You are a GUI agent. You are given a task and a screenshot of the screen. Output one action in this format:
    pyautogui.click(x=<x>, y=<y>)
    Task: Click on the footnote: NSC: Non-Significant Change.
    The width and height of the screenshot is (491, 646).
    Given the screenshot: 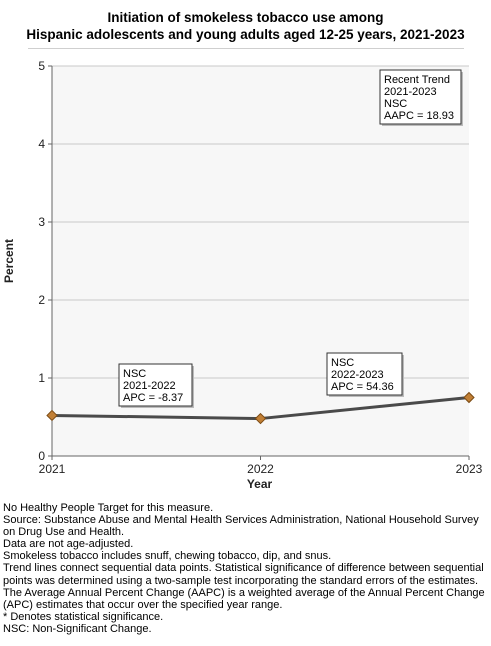 What is the action you would take?
    pyautogui.click(x=77, y=628)
    